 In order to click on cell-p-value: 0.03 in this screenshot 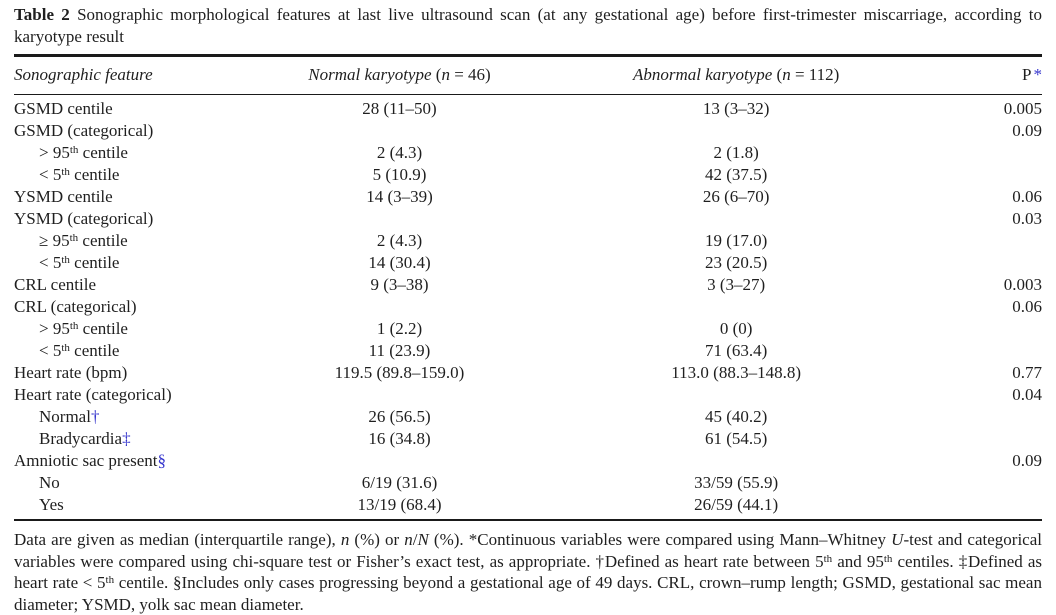, I will do `click(1027, 218)`.